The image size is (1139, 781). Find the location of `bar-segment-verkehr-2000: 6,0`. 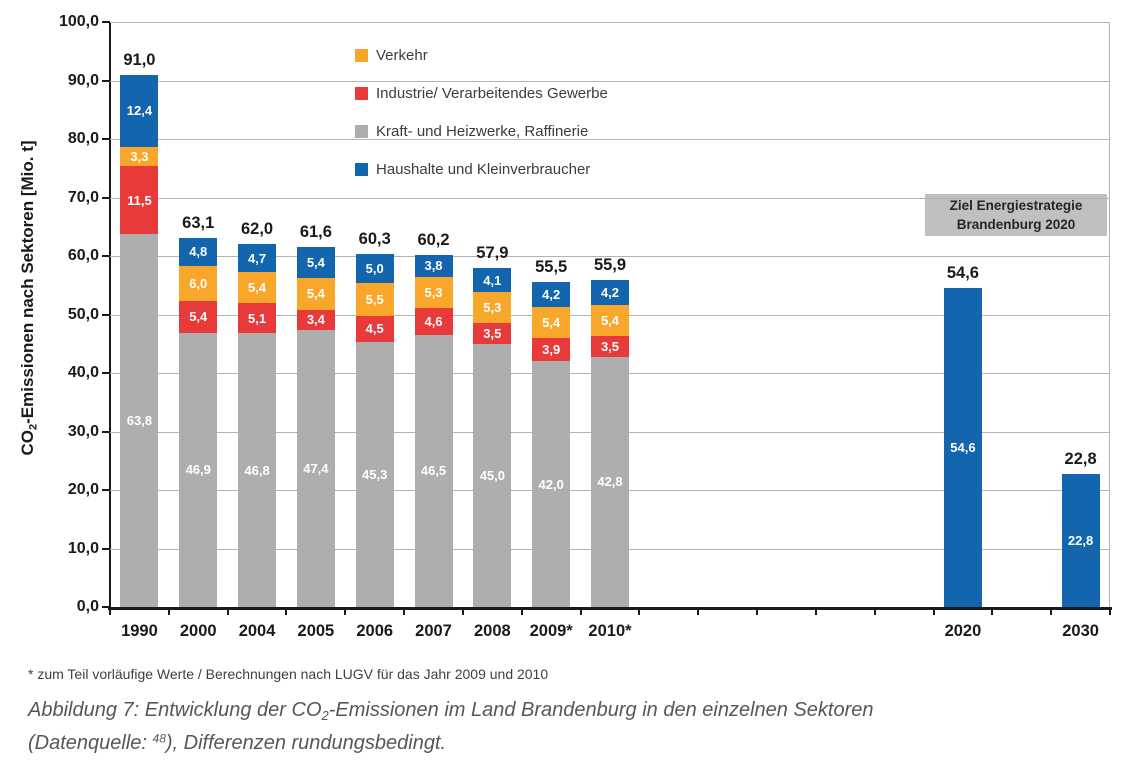

bar-segment-verkehr-2000: 6,0 is located at coordinates (198, 283).